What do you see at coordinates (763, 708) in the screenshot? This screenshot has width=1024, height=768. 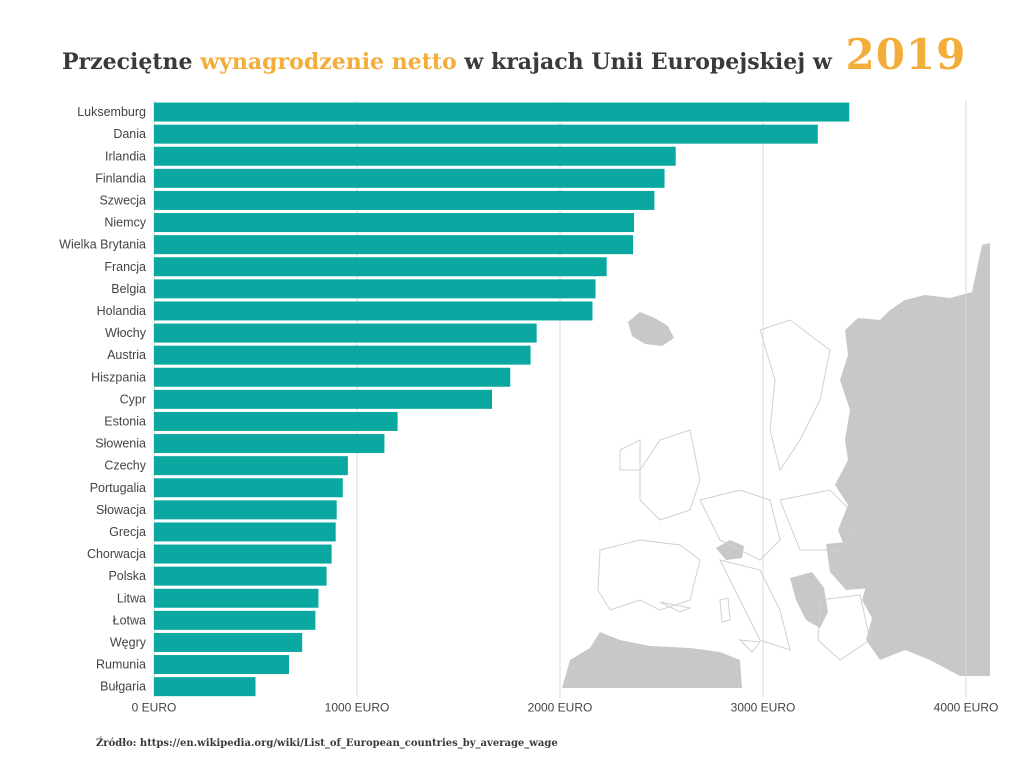 I see `x-tick-label: 3000 EURO` at bounding box center [763, 708].